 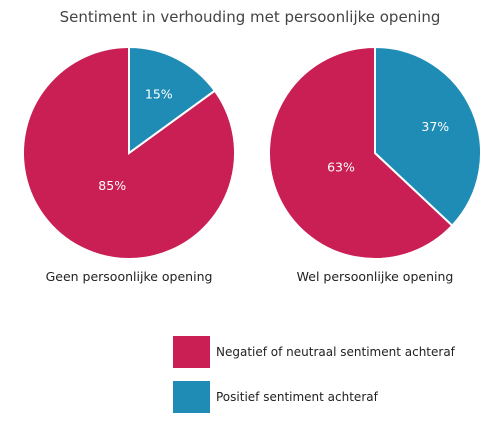 What do you see at coordinates (191, 352) in the screenshot?
I see `legend-swatch-negatief` at bounding box center [191, 352].